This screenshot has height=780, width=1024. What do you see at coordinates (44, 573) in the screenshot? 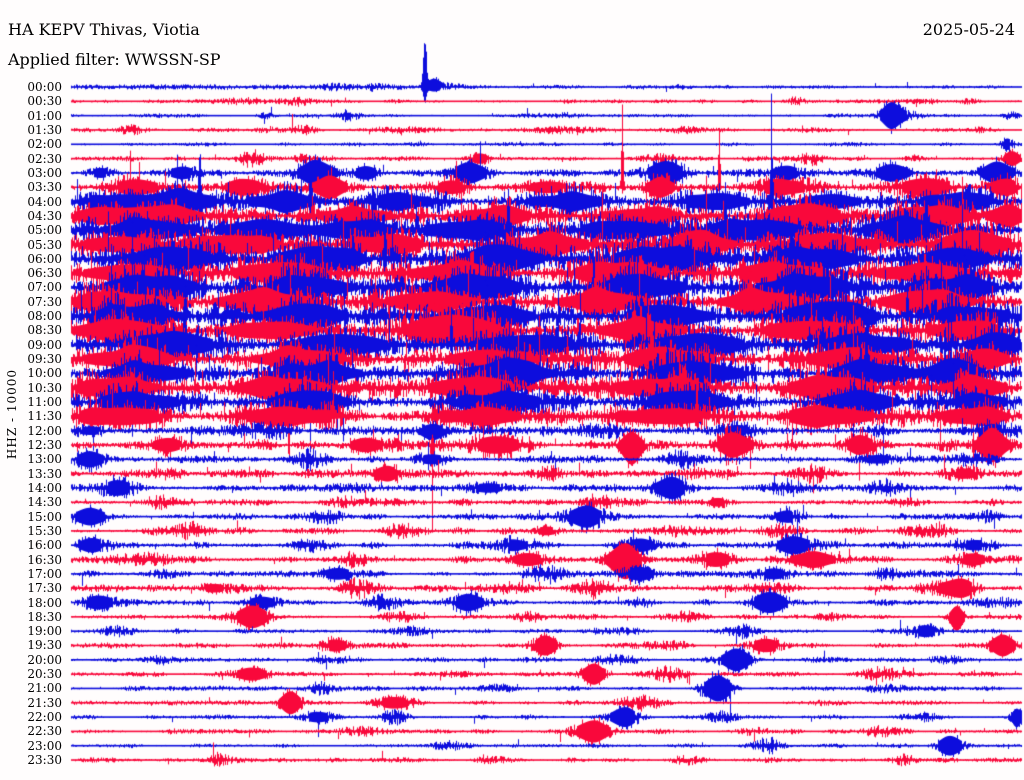
I see `trace-time-label: 17:00` at bounding box center [44, 573].